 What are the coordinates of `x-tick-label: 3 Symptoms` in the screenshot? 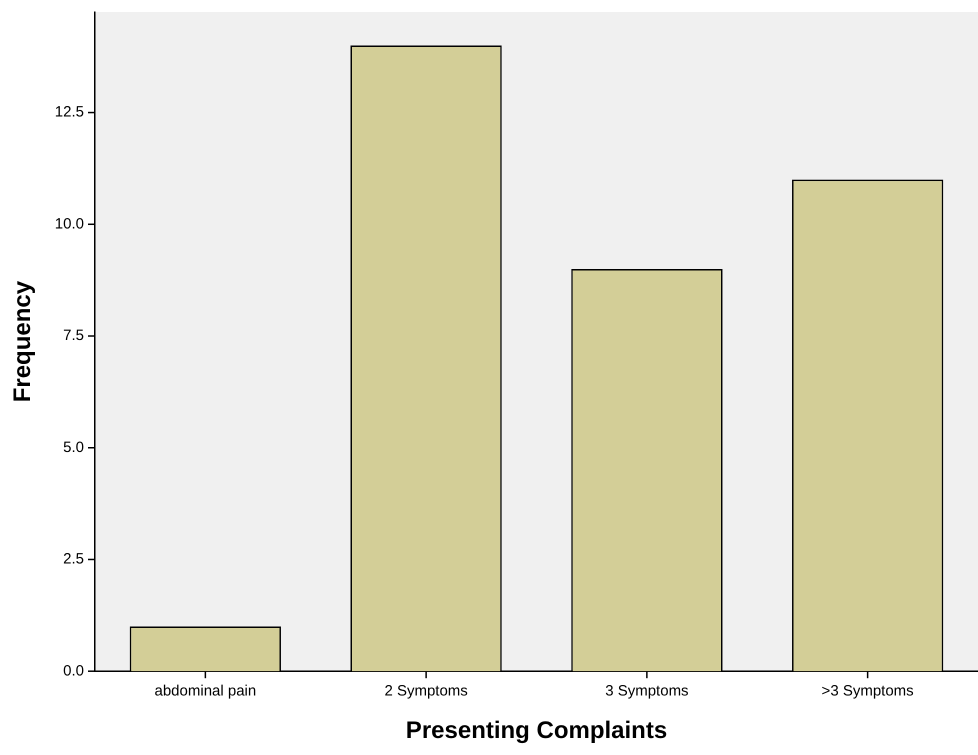 It's located at (647, 691).